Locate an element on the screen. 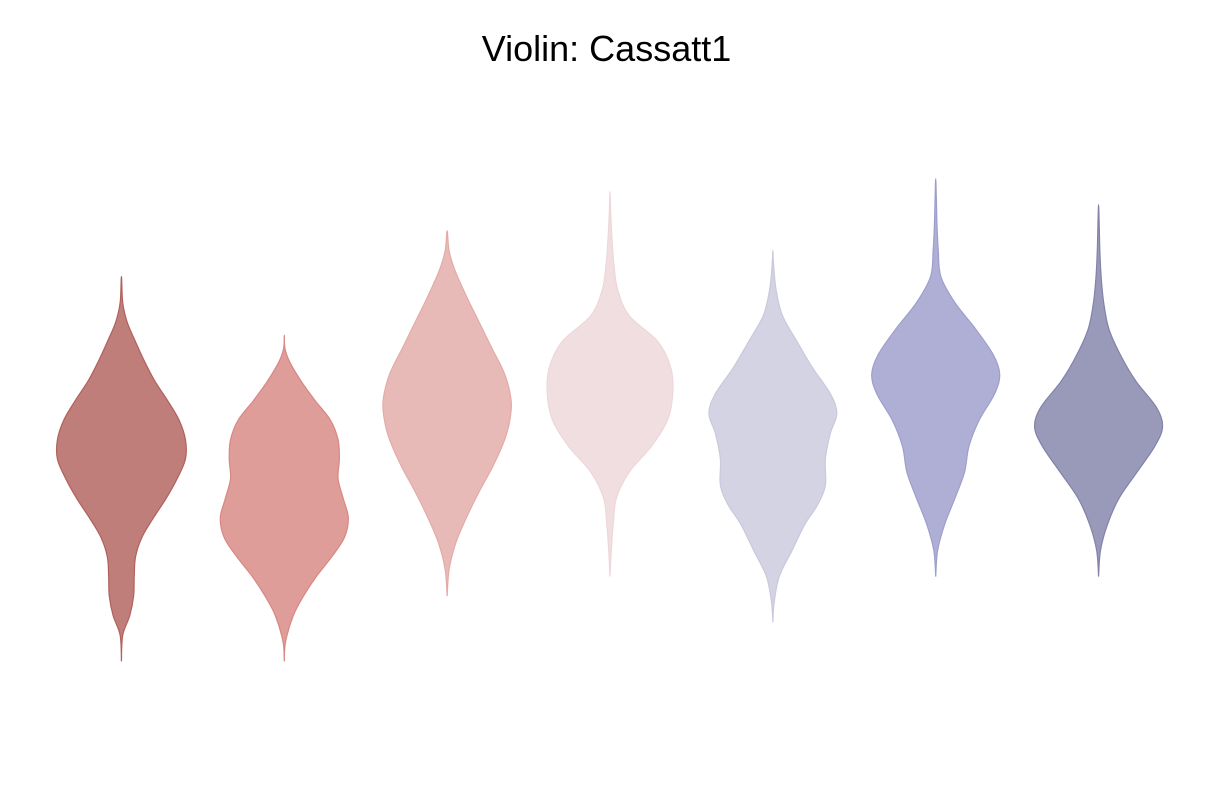  chart-title: Violin: Cassatt1 is located at coordinates (606, 48).